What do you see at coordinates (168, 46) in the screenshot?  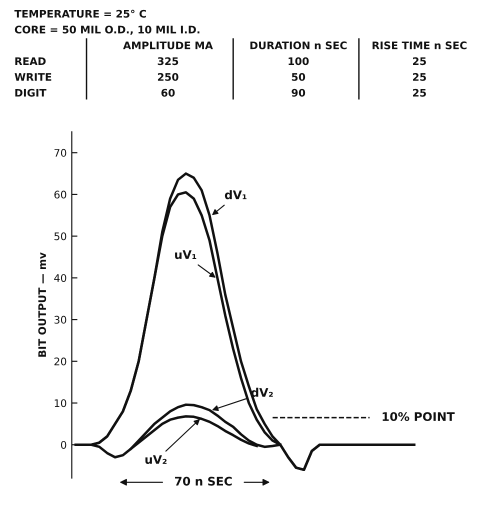 I see `text: AMPLITUDE MA` at bounding box center [168, 46].